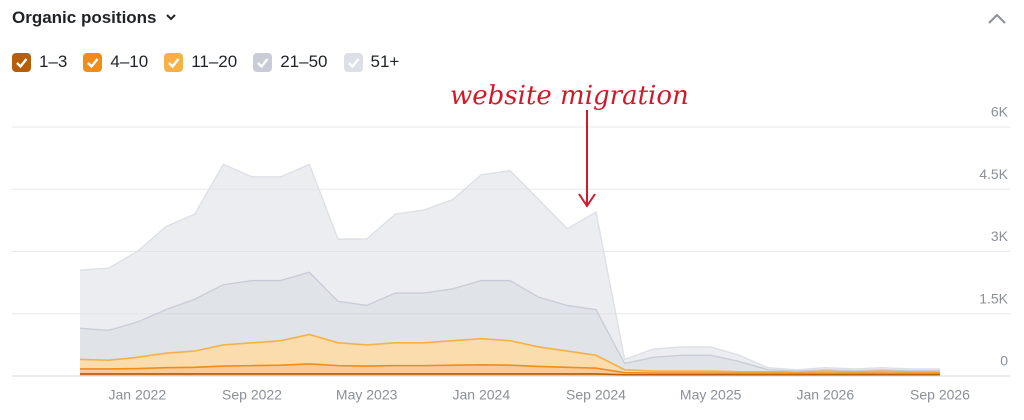 The width and height of the screenshot is (1024, 420). What do you see at coordinates (711, 395) in the screenshot?
I see `x-tick-label: May 2025` at bounding box center [711, 395].